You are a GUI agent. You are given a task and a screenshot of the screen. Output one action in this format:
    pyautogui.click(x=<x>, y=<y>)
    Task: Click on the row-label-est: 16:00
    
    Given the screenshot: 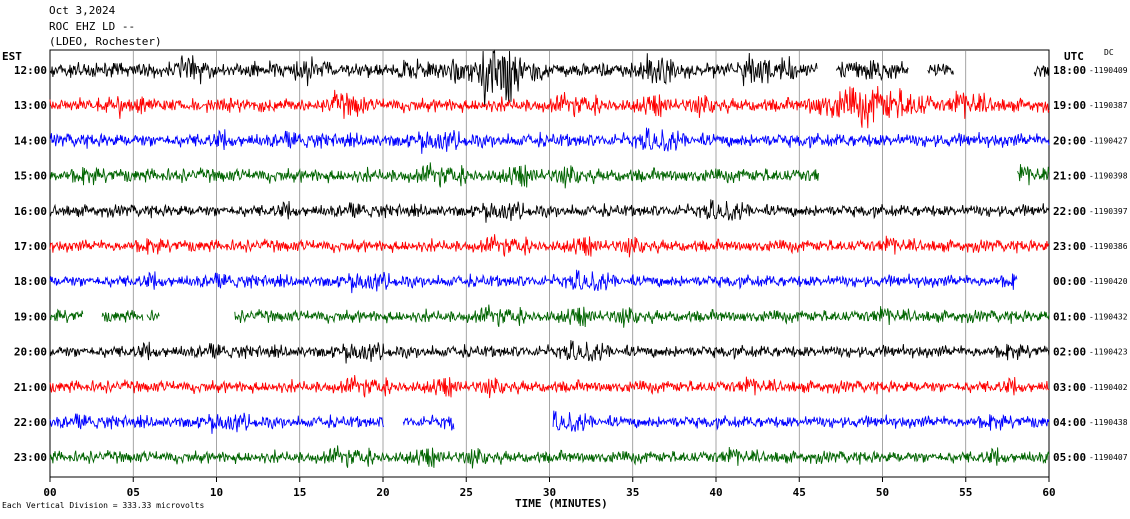 What is the action you would take?
    pyautogui.click(x=30, y=211)
    